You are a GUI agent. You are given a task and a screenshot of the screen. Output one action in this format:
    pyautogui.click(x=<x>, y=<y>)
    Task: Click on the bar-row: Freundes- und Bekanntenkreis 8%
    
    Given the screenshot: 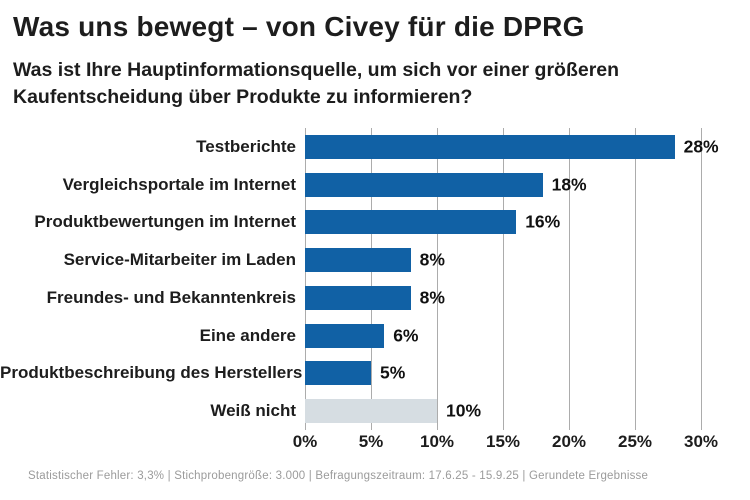 What is the action you would take?
    pyautogui.click(x=375, y=298)
    